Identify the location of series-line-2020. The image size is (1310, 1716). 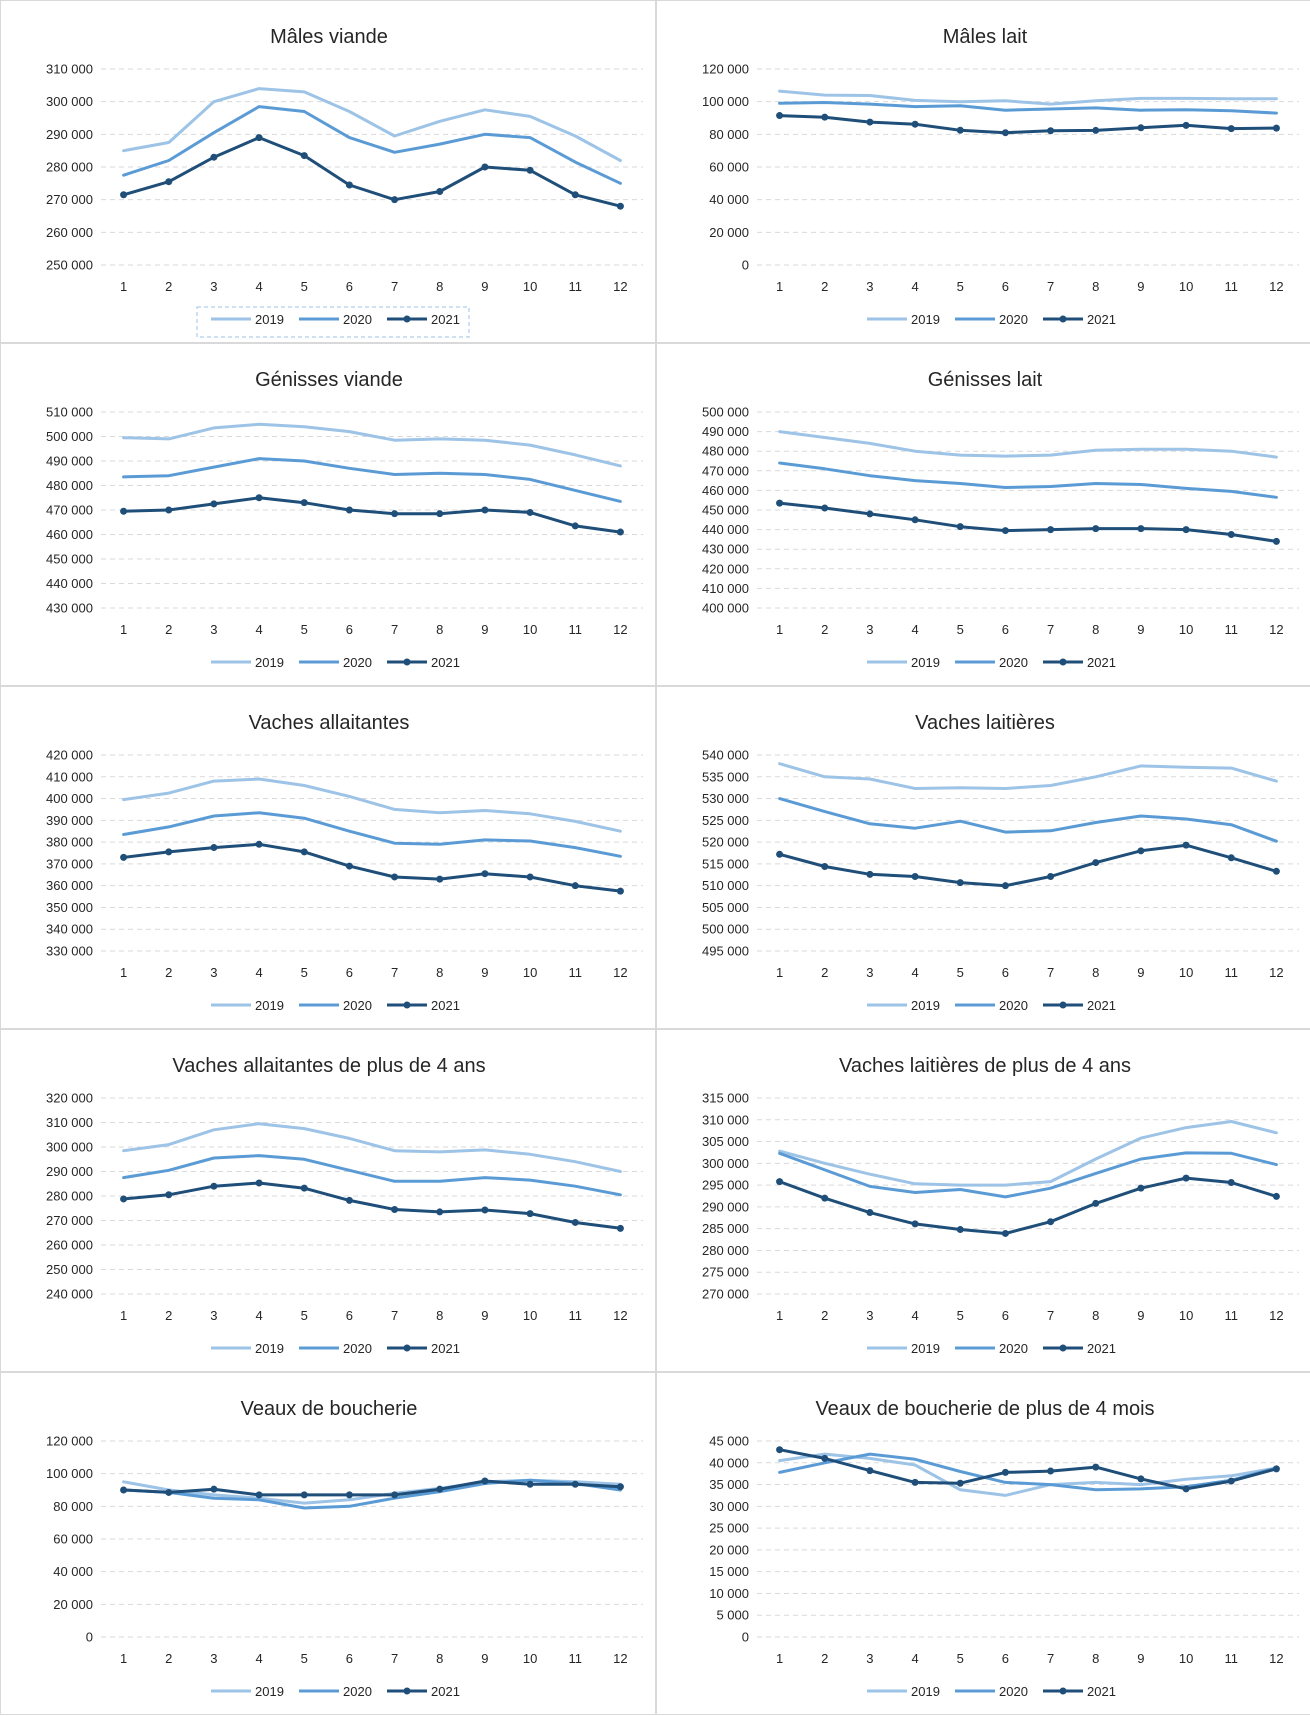
(372, 1494).